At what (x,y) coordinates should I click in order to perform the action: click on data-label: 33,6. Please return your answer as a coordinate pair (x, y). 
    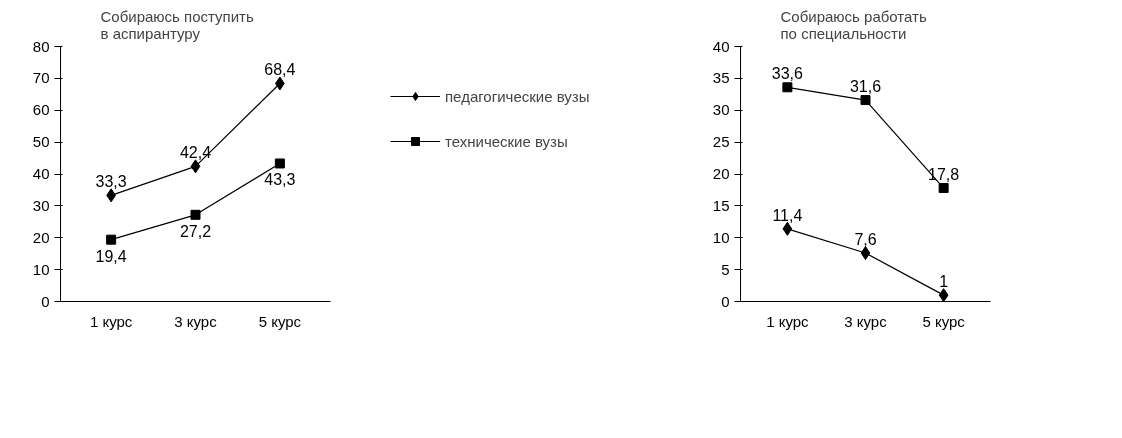
    Looking at the image, I should click on (787, 74).